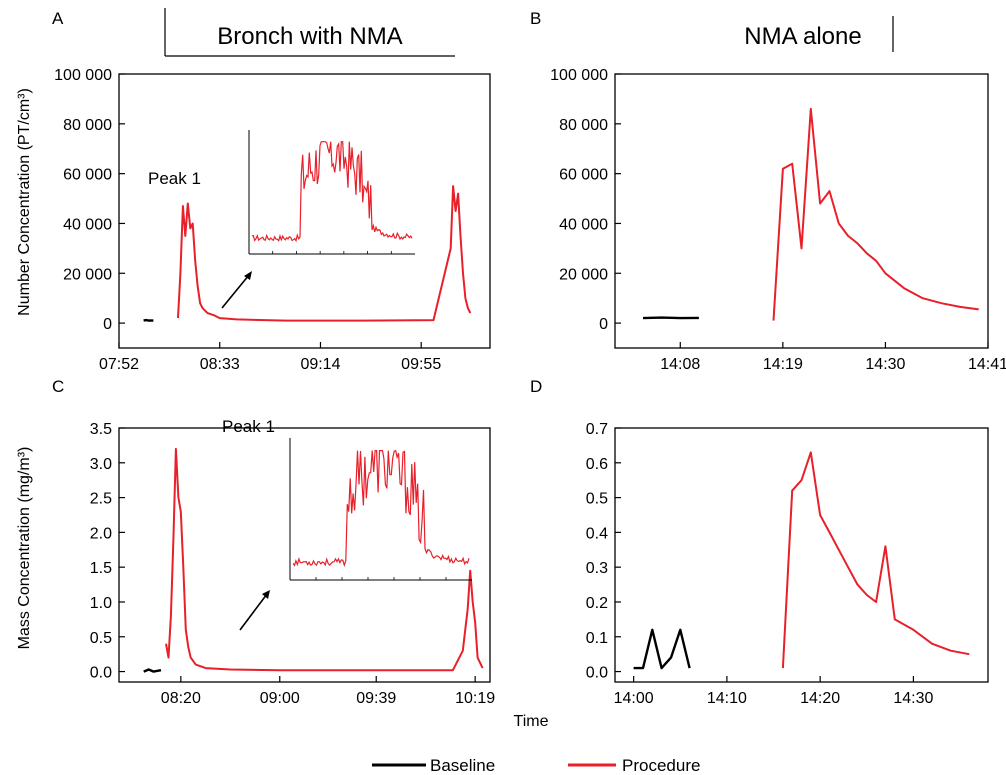 The height and width of the screenshot is (775, 1006). What do you see at coordinates (58, 386) in the screenshot?
I see `panel-letter-c: C` at bounding box center [58, 386].